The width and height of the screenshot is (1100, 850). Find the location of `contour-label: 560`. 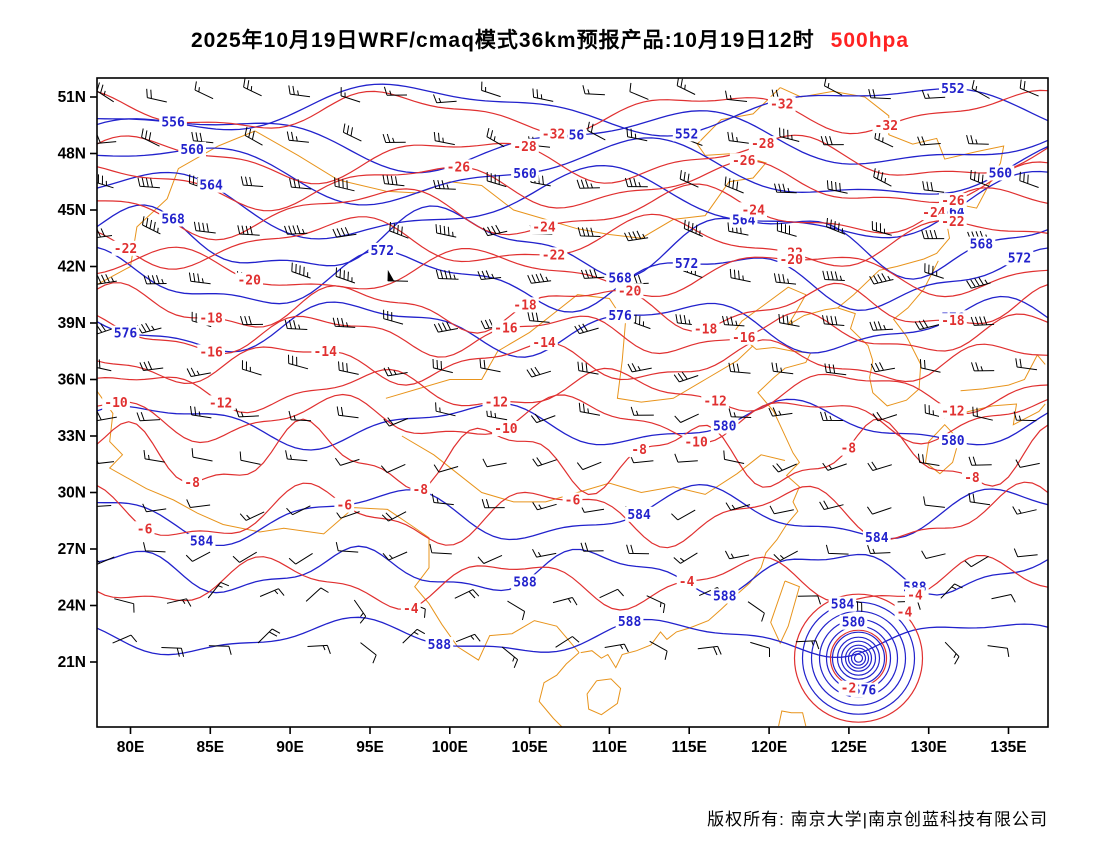

contour-label: 560 is located at coordinates (192, 150).